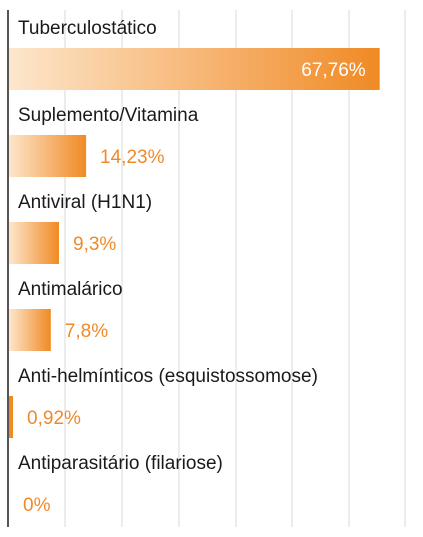 The width and height of the screenshot is (423, 537). What do you see at coordinates (94, 244) in the screenshot?
I see `value-label: 9,3%` at bounding box center [94, 244].